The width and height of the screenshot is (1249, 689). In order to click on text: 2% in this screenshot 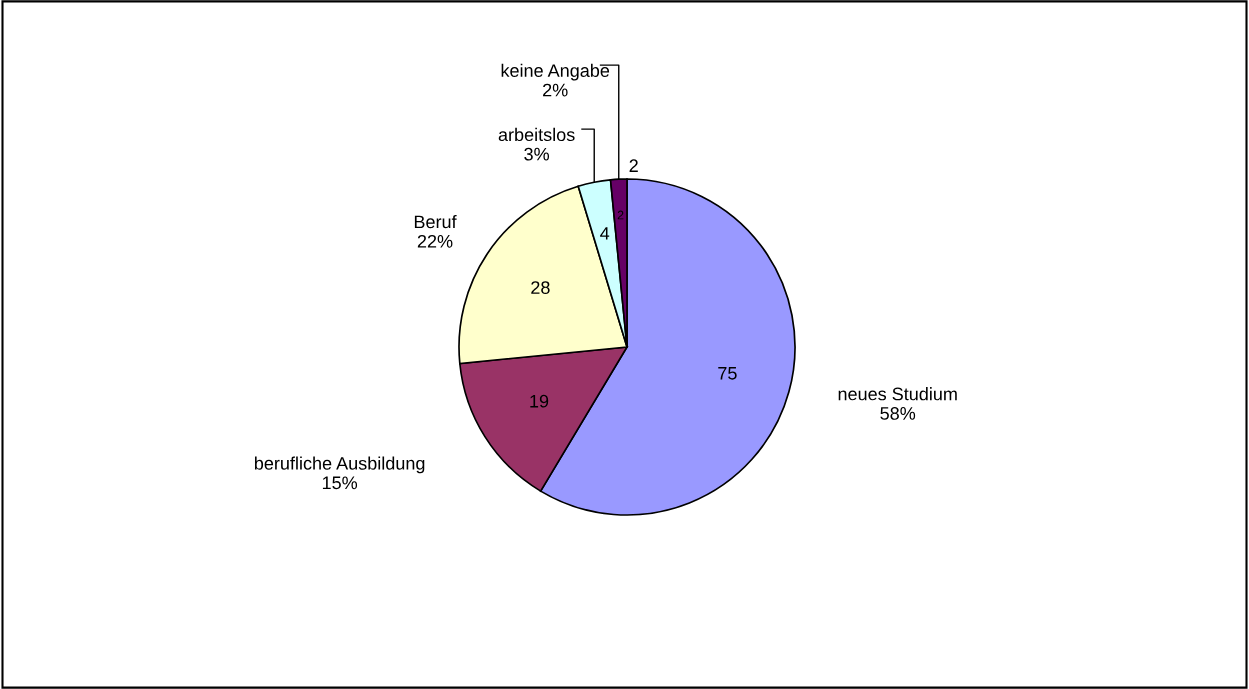, I will do `click(555, 90)`.